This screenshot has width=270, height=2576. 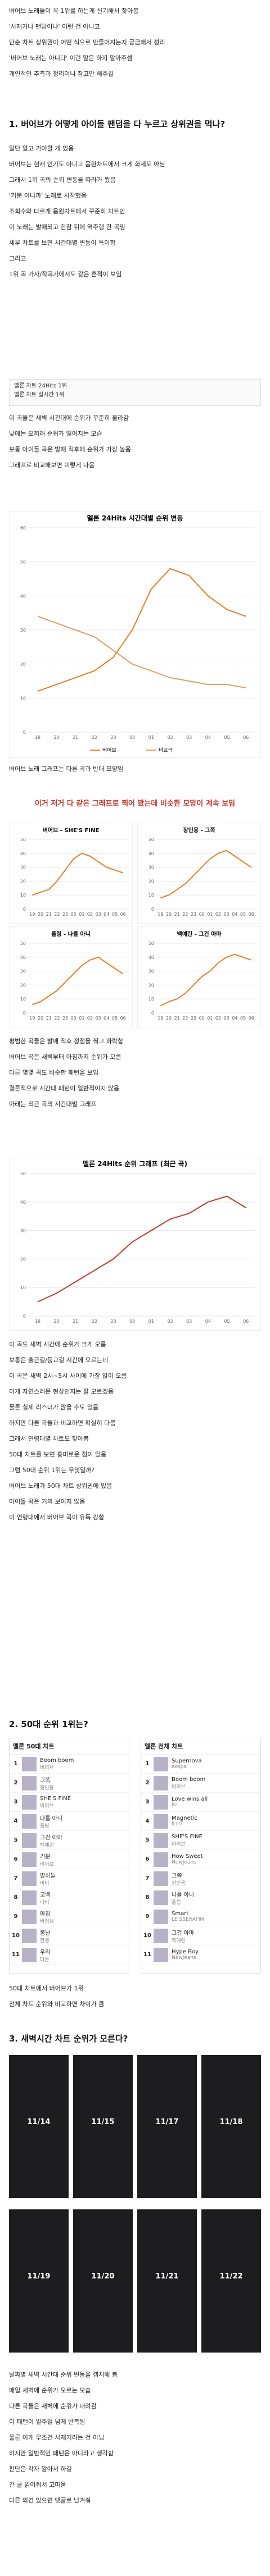 What do you see at coordinates (167, 2122) in the screenshot?
I see `panel-label: 11/17` at bounding box center [167, 2122].